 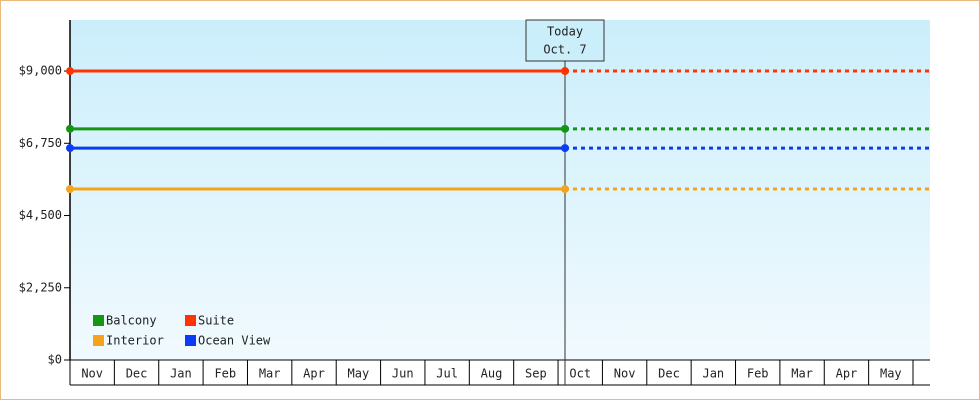 What do you see at coordinates (403, 374) in the screenshot?
I see `x-tick-label: Jun` at bounding box center [403, 374].